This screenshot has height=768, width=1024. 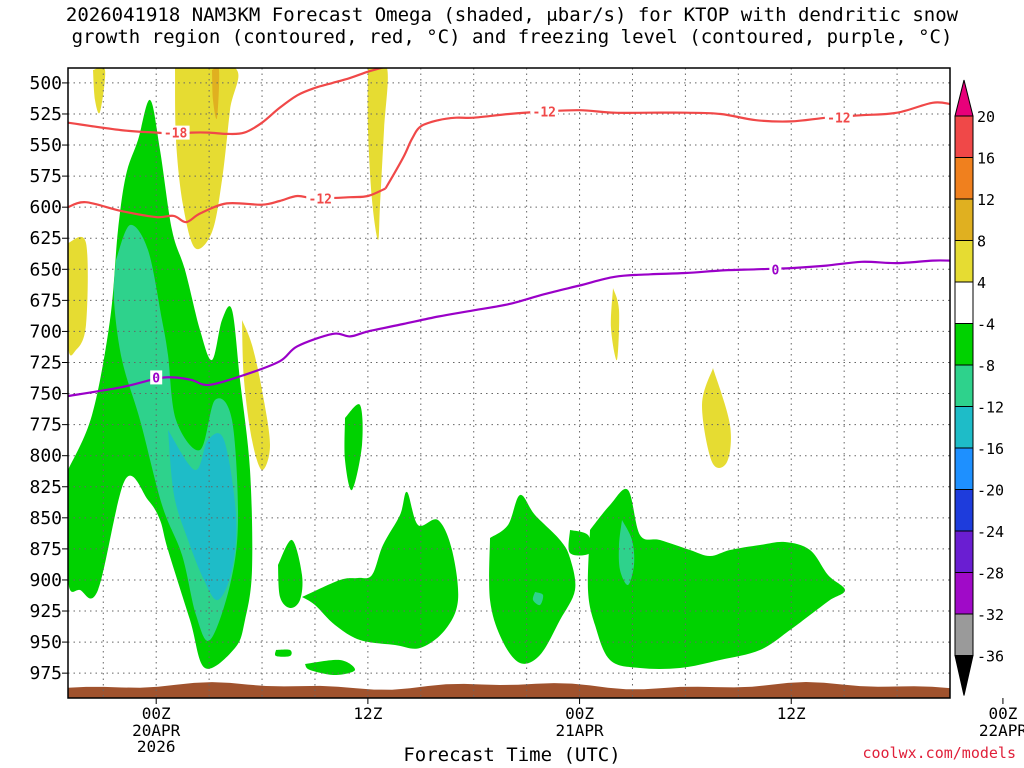 I want to click on contour-label-2: -12, so click(x=544, y=112).